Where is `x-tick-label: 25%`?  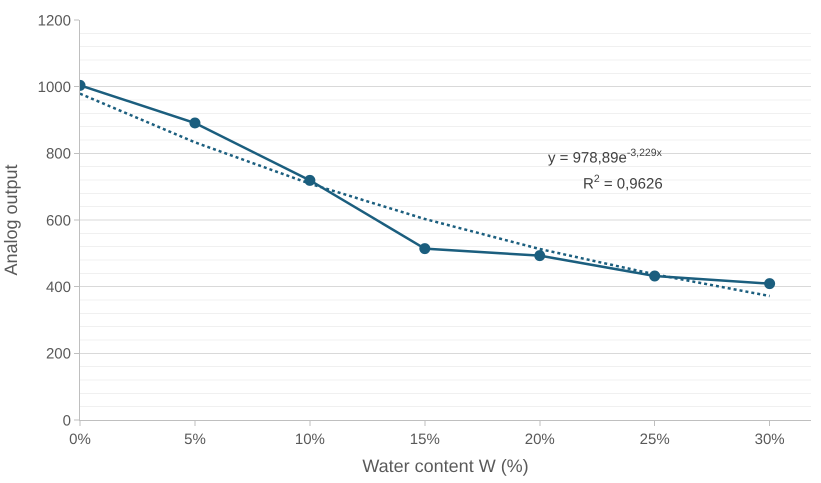 x-tick-label: 25% is located at coordinates (655, 439).